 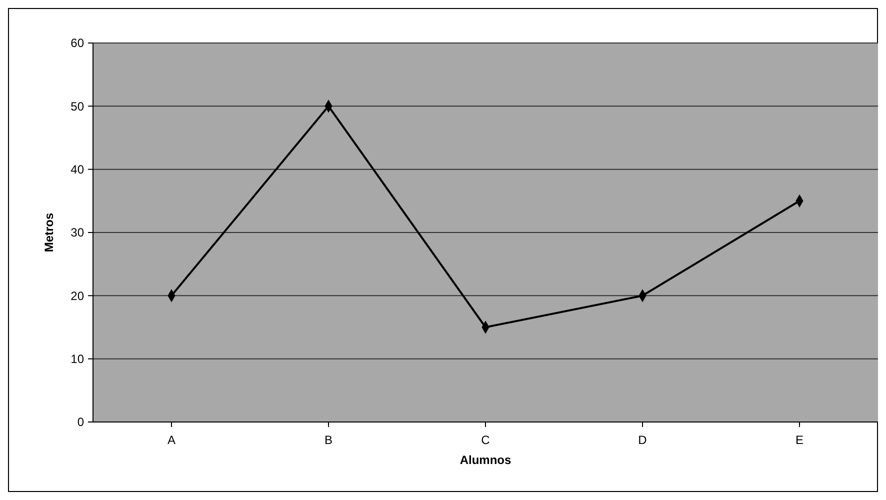 I want to click on x-tick-label: D, so click(x=643, y=440).